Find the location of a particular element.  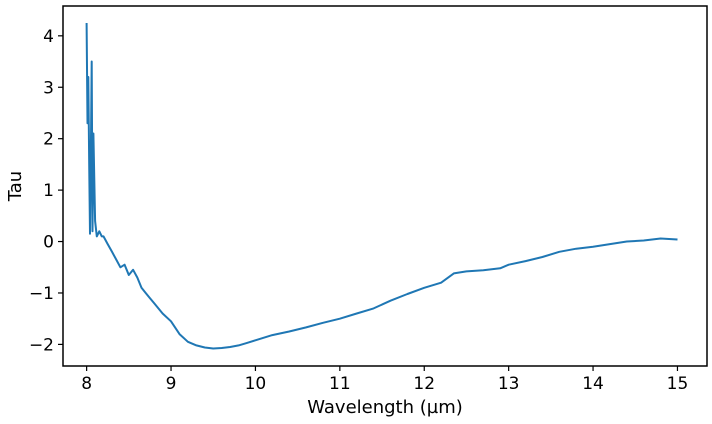

x-tick-label: 13 is located at coordinates (509, 384).